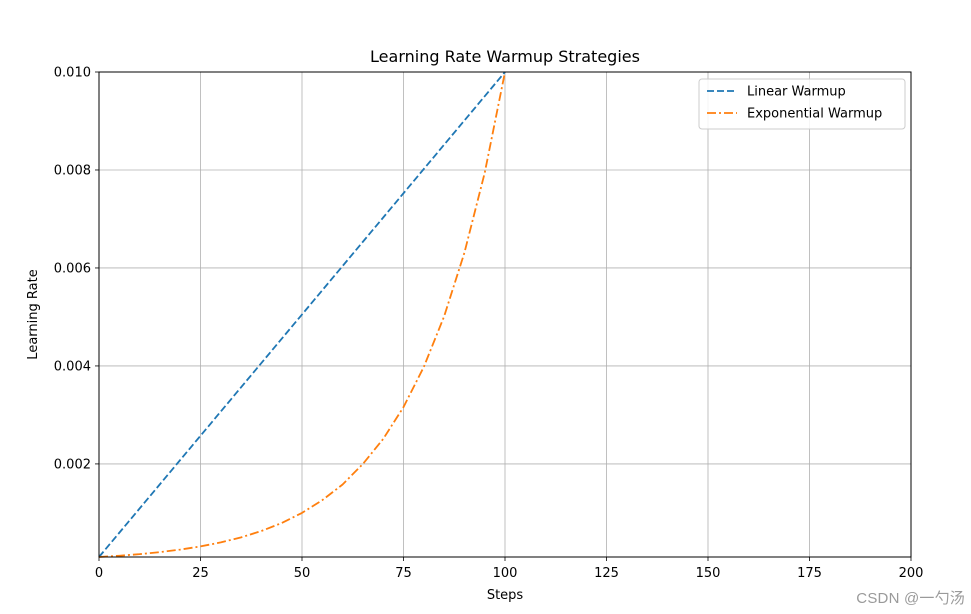 This screenshot has height=614, width=971. I want to click on x-tick-label: 200, so click(911, 573).